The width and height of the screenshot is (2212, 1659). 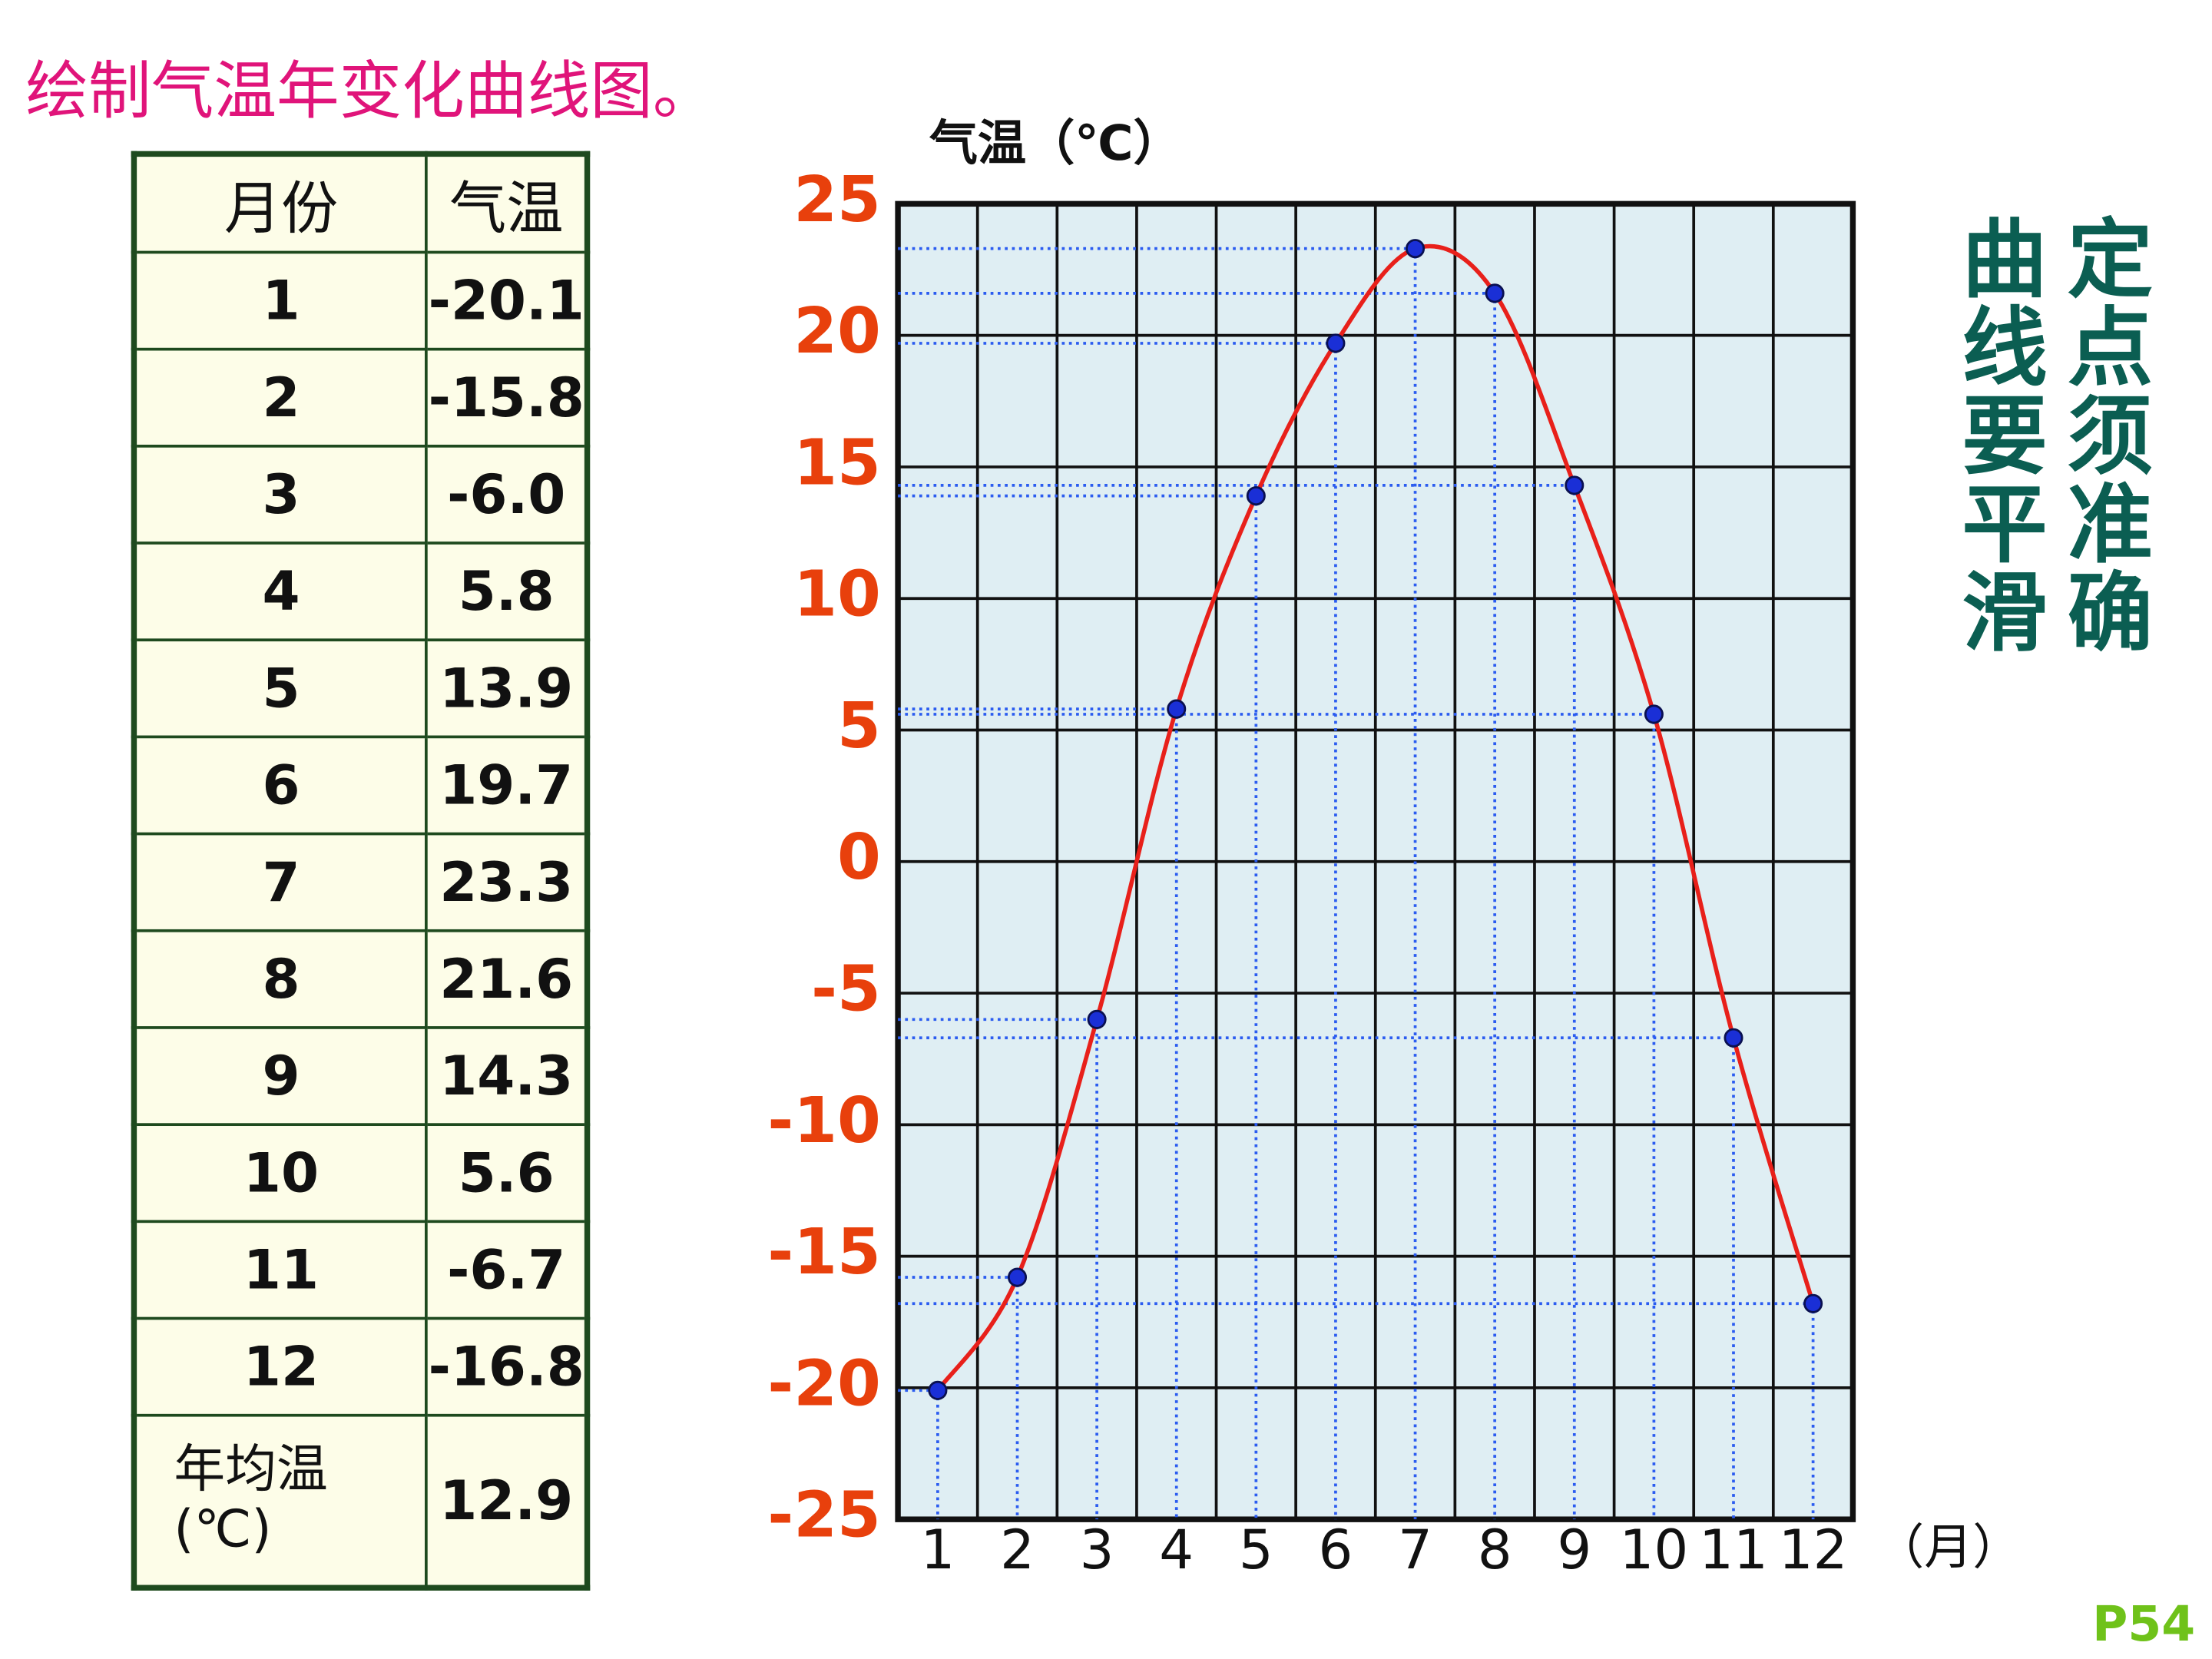 I want to click on table-cell: 5, so click(x=281, y=689).